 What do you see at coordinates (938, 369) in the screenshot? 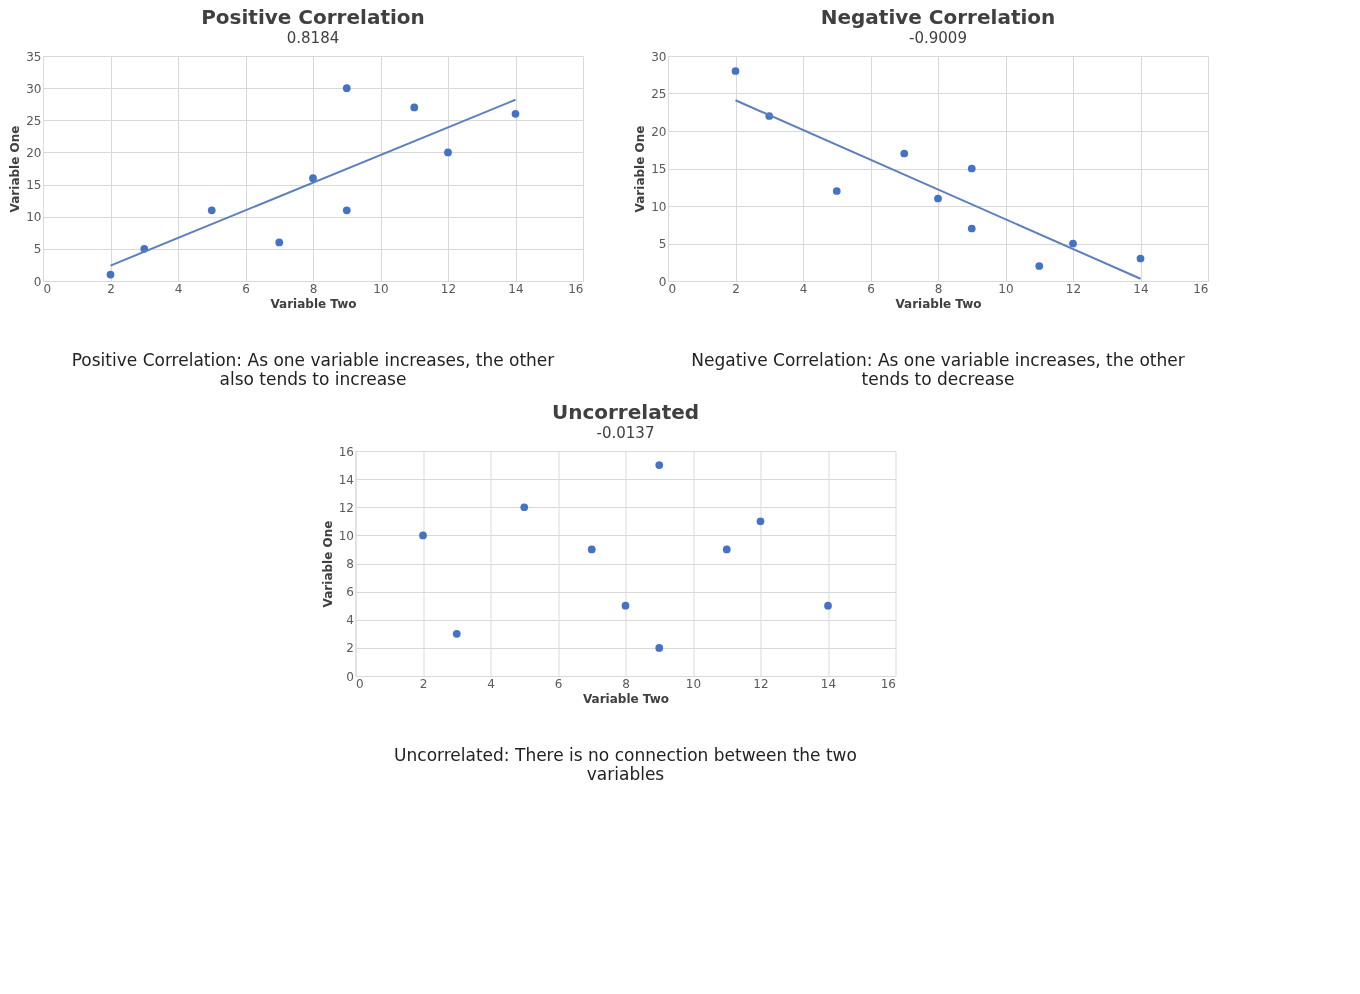
I see `text: Negative Correlation: As one variable increases, the other tends to decrease` at bounding box center [938, 369].